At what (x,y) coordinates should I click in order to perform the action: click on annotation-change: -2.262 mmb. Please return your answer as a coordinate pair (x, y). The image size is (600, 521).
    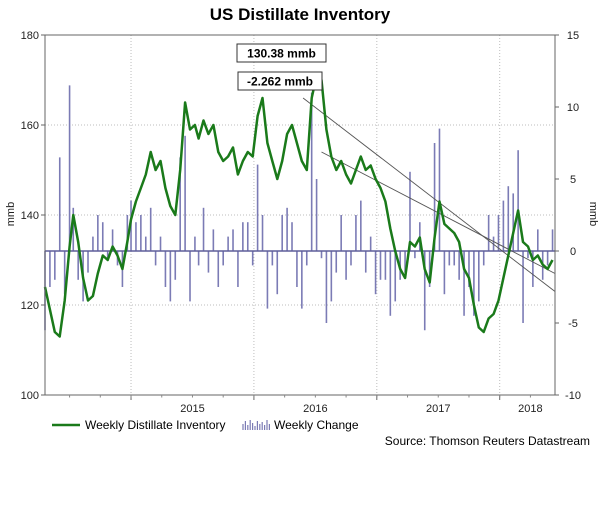
    Looking at the image, I should click on (280, 81).